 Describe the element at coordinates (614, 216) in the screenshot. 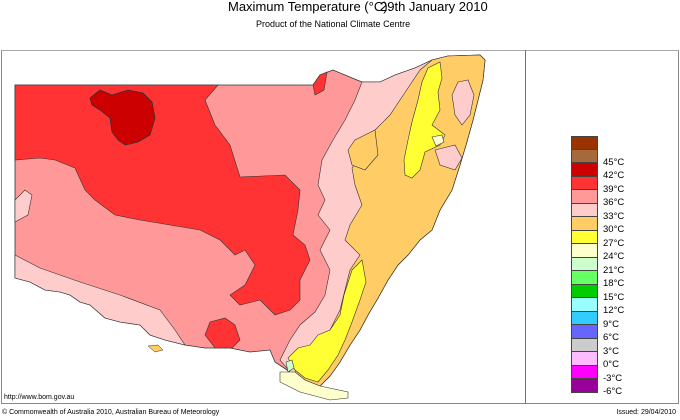

I see `legend-label: 33°C` at that location.